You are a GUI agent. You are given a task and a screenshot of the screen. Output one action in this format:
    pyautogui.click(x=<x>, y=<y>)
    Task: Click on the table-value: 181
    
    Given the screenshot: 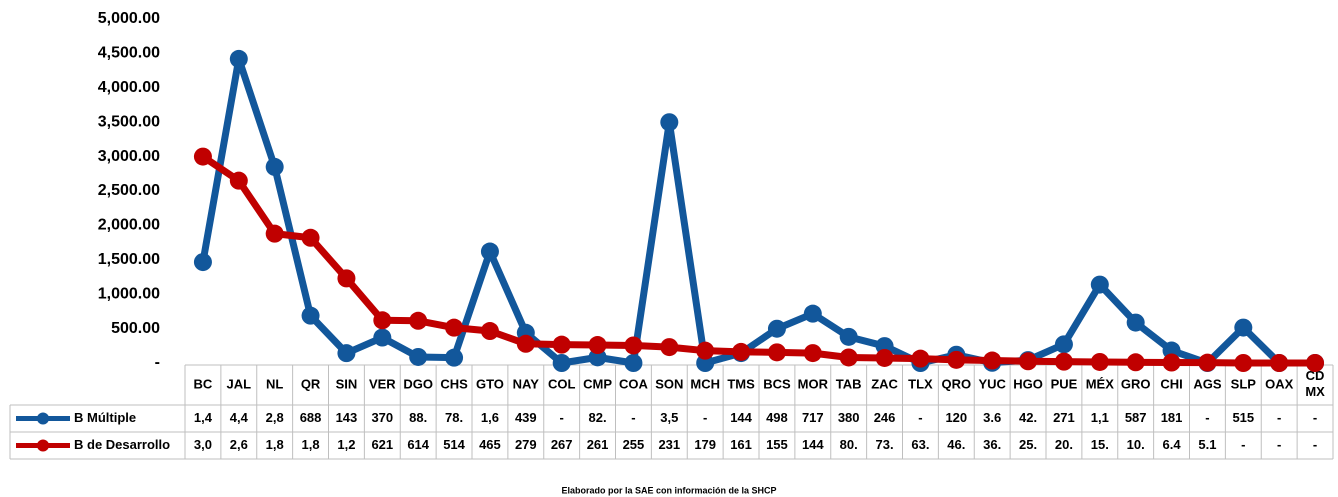 What is the action you would take?
    pyautogui.click(x=1172, y=417)
    